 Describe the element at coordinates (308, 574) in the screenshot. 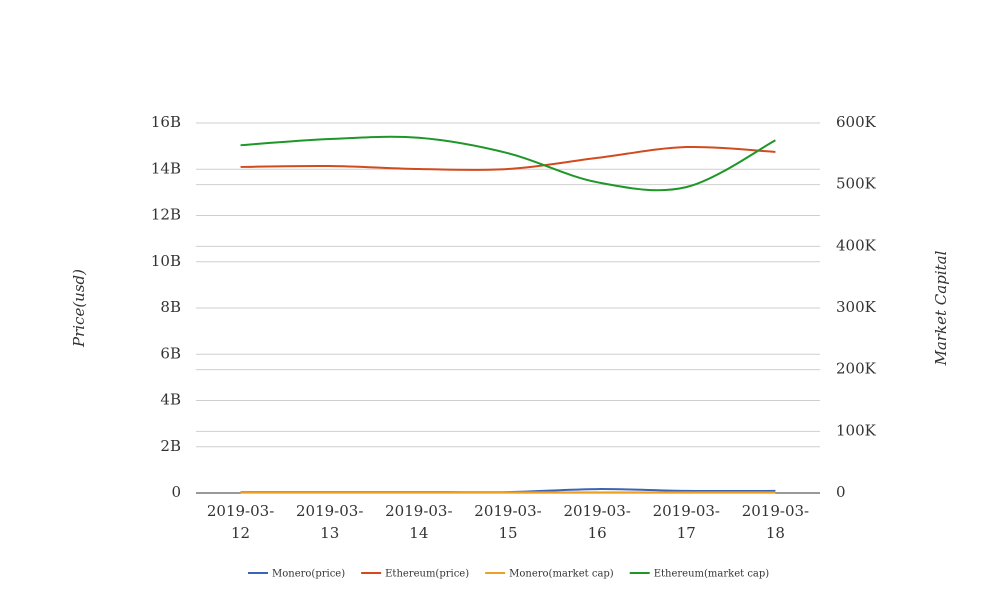

I see `legend-label: Monero(price)` at that location.